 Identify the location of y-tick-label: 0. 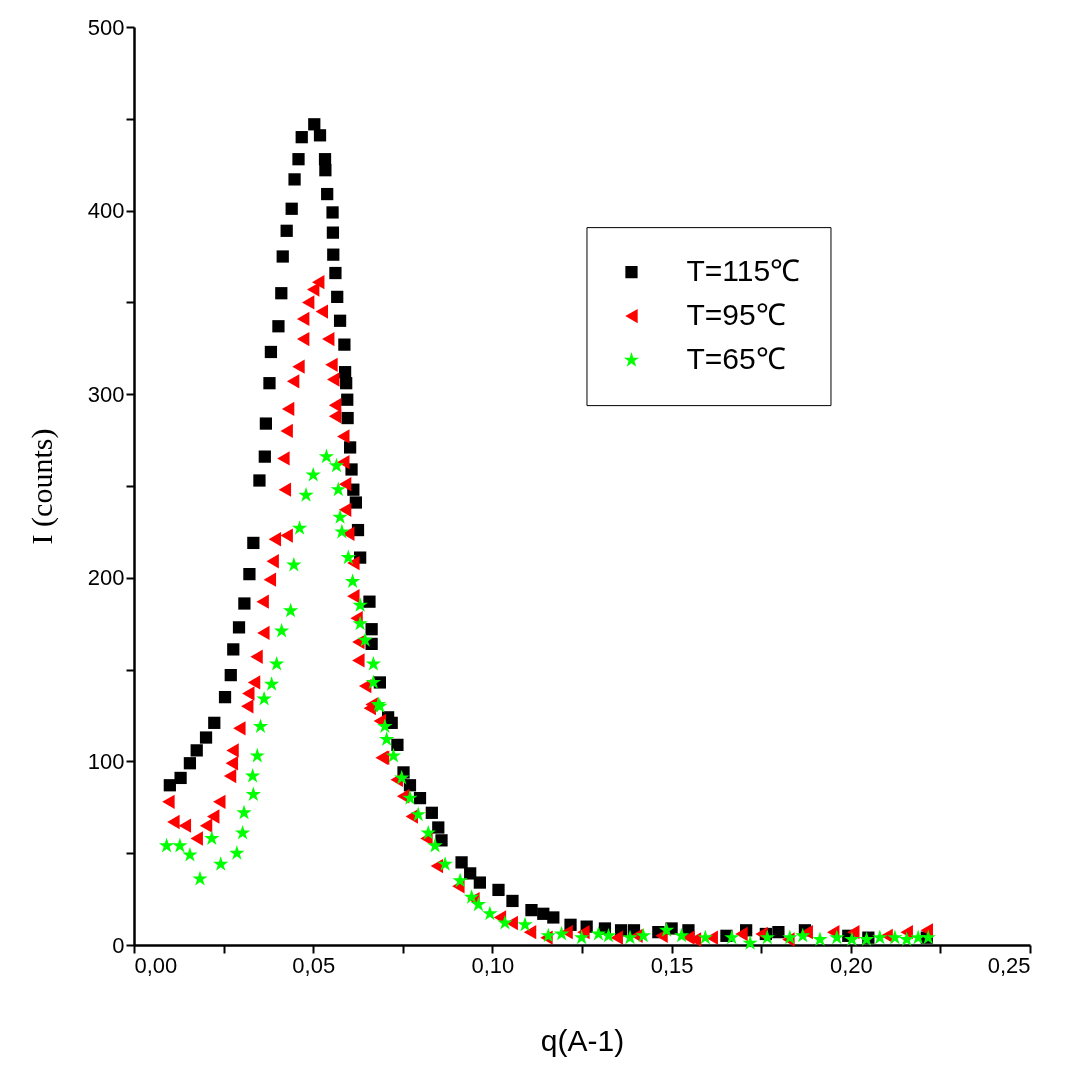
(118, 945).